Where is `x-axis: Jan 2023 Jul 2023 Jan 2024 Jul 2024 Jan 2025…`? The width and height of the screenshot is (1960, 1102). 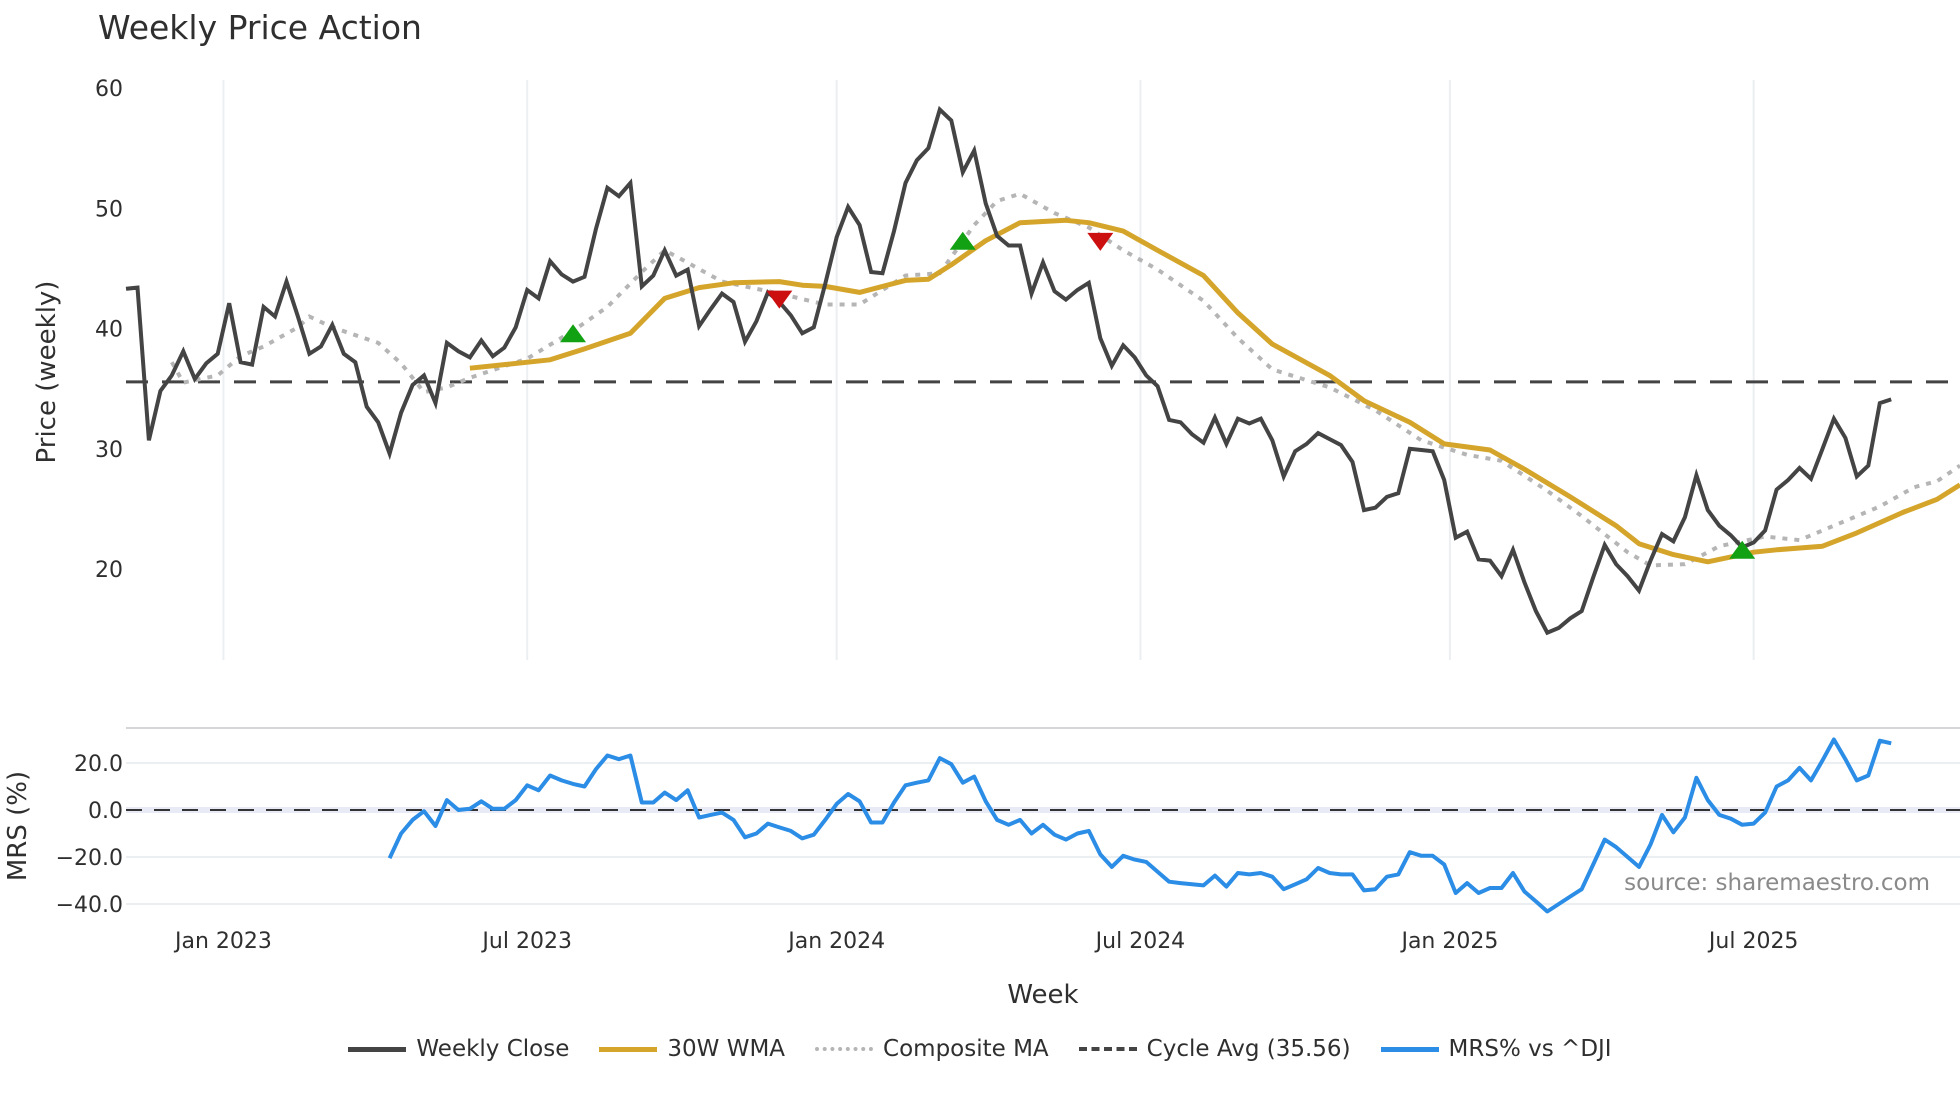
x-axis: Jan 2023 Jul 2023 Jan 2024 Jul 2024 Jan 2025… is located at coordinates (985, 941).